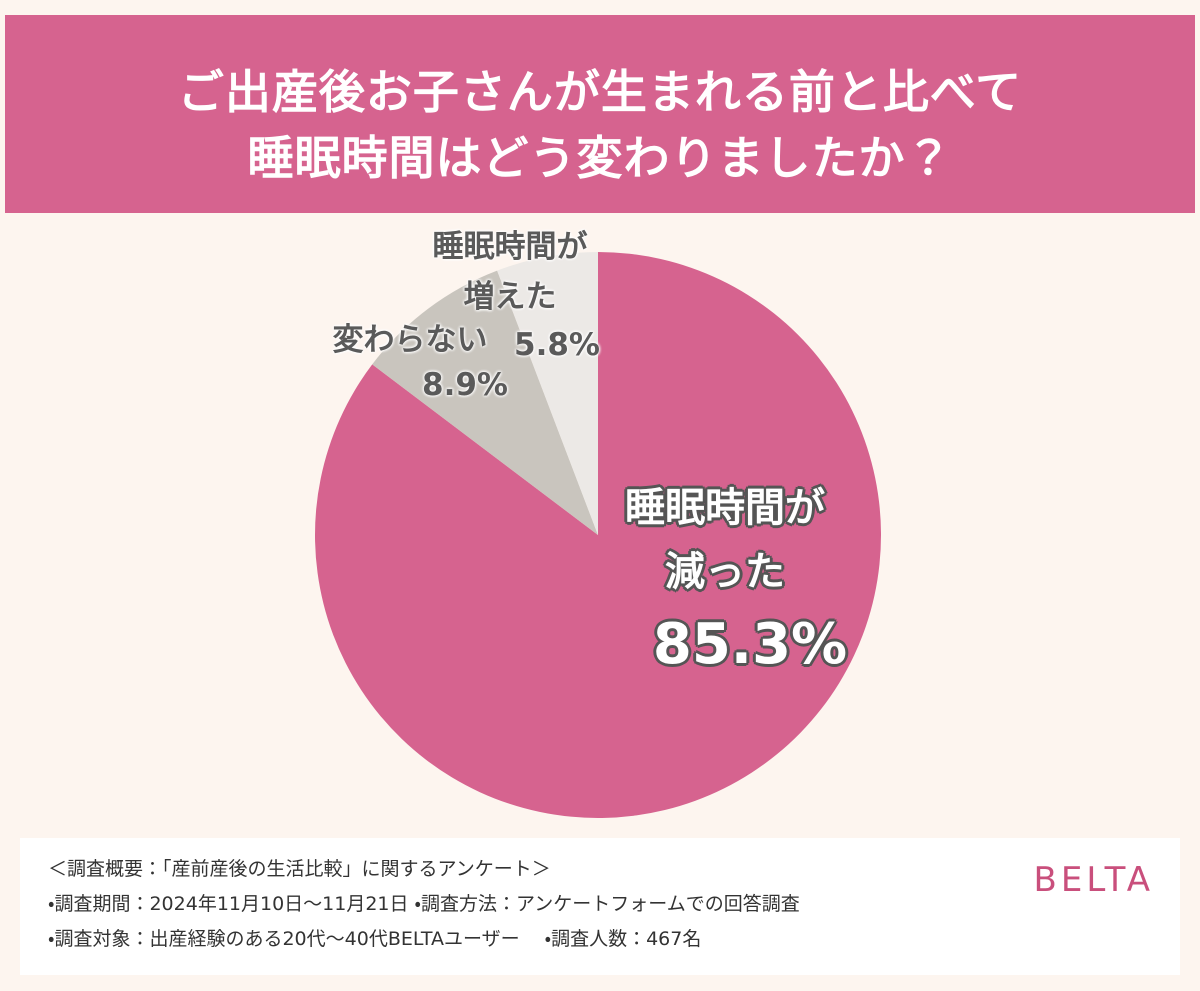 The image size is (1200, 991). I want to click on note-line: ＜調査概要：「産前産後の生活比較」に関するアンケート＞, so click(299, 869).